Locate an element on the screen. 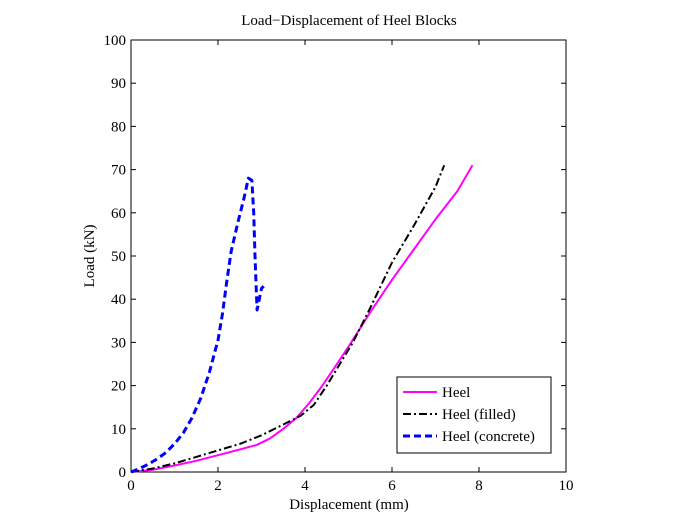 Image resolution: width=673 pixels, height=530 pixels. y-tick-label: 90 is located at coordinates (118, 84).